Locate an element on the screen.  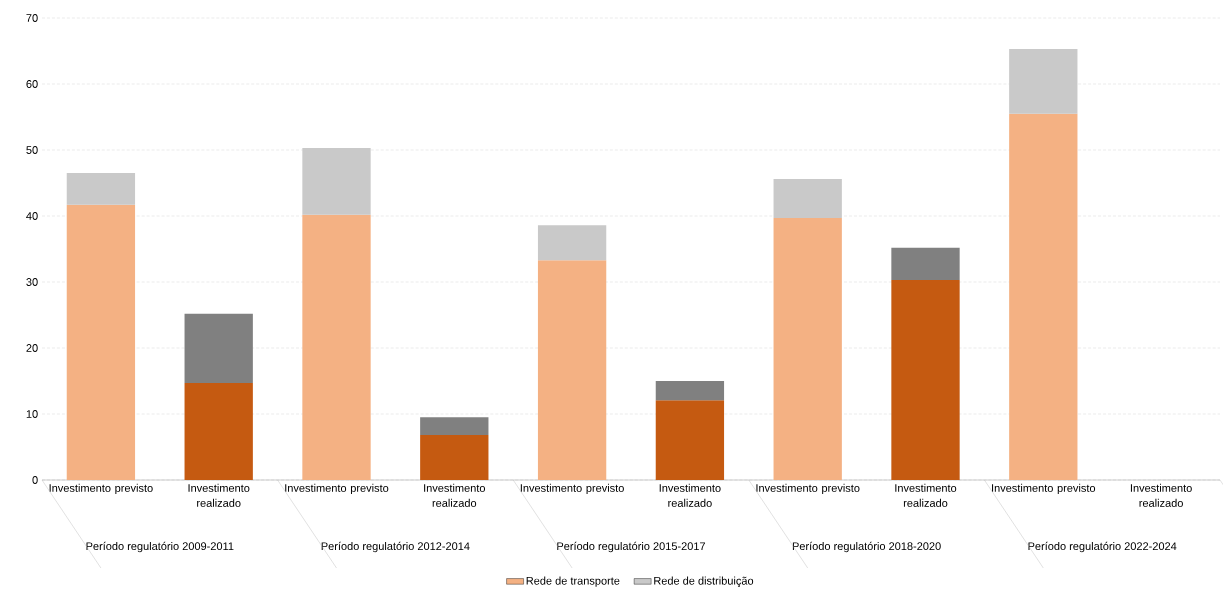
y-tick-label: 0 is located at coordinates (35, 480).